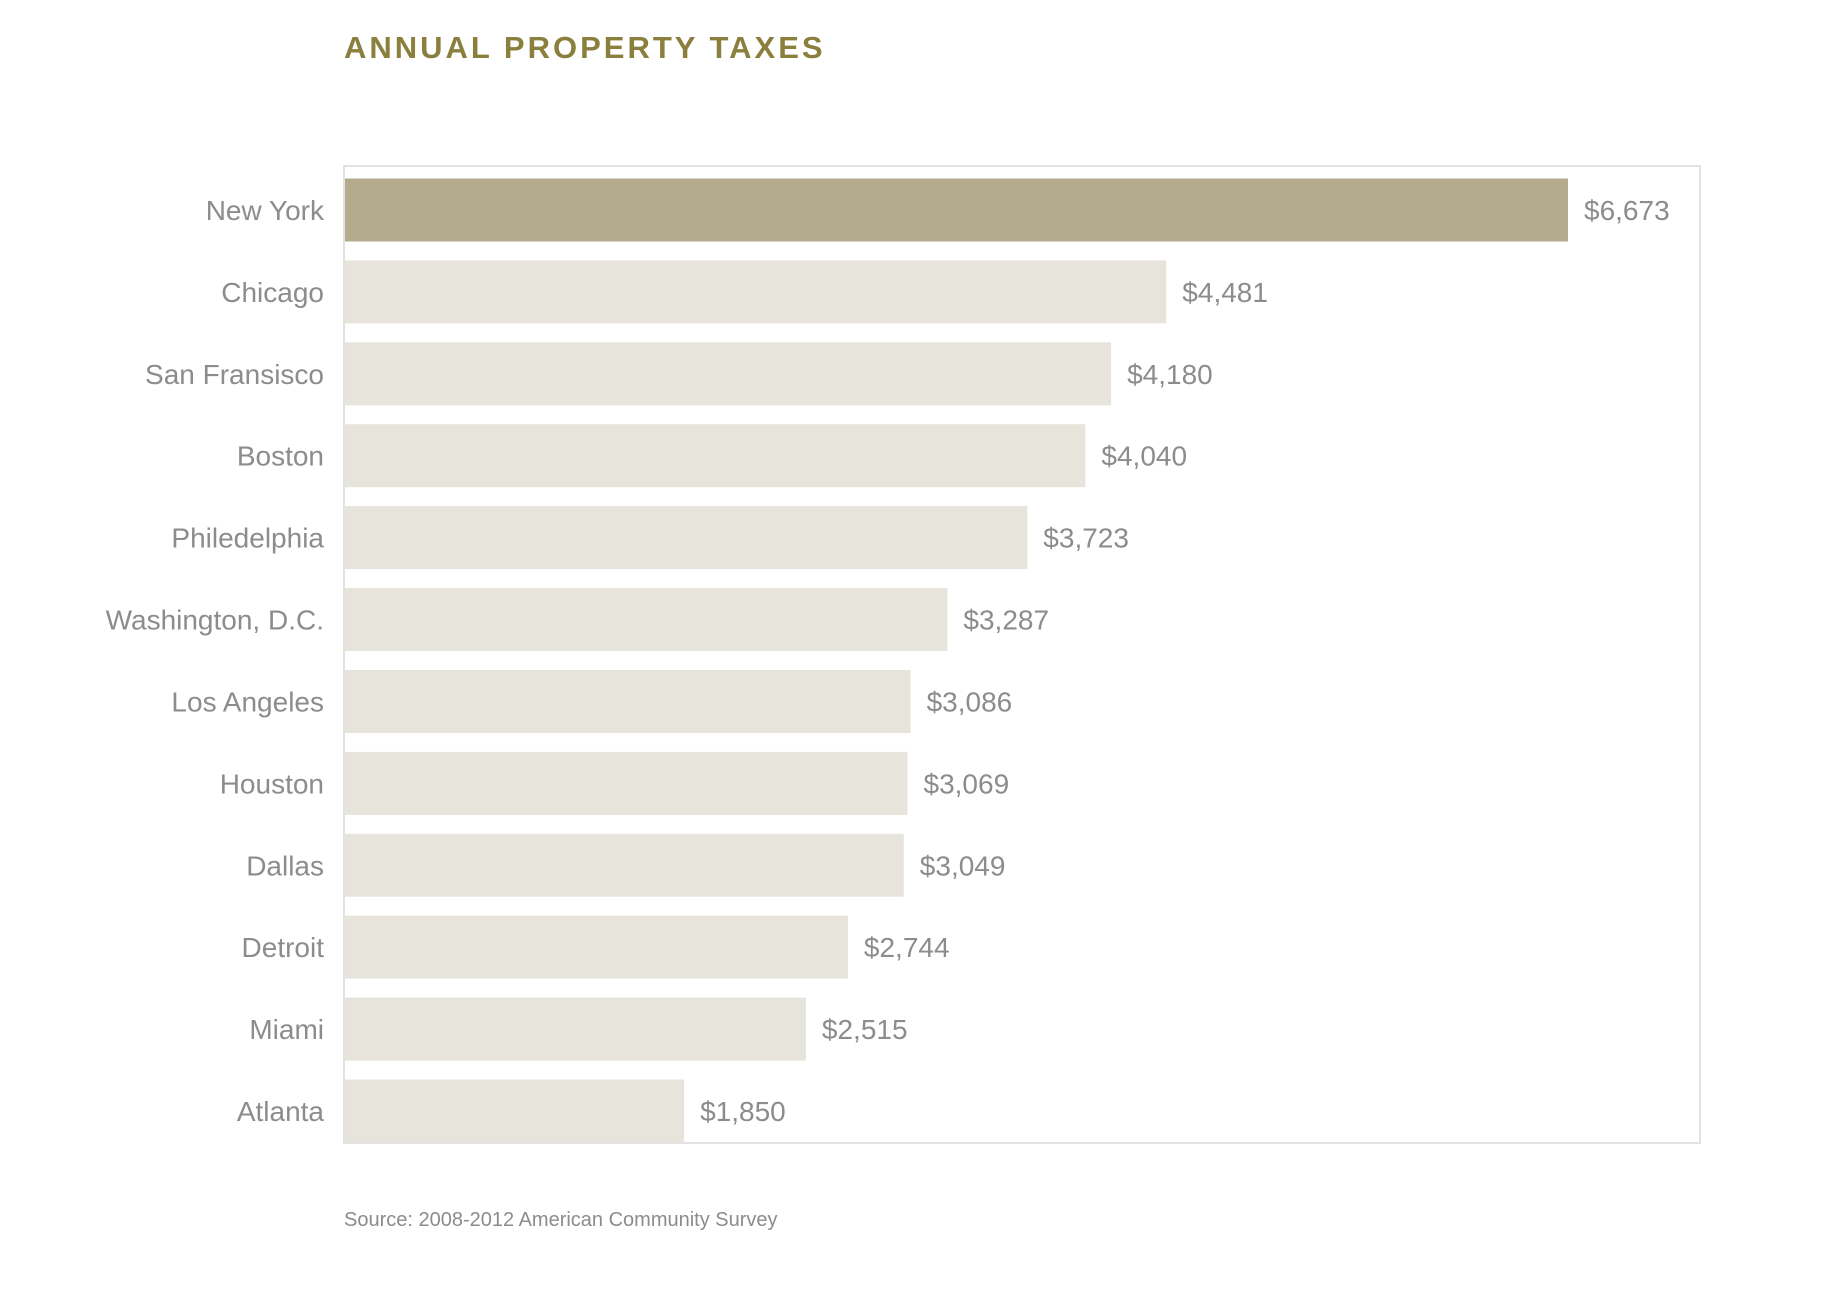  Describe the element at coordinates (215, 620) in the screenshot. I see `category-label: Washington, D.C.` at that location.